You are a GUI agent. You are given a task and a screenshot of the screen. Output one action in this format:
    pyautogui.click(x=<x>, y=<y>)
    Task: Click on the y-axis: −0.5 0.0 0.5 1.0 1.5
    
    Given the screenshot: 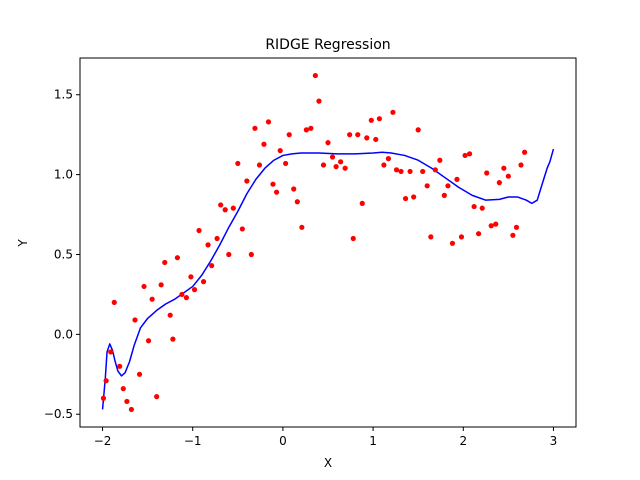 What is the action you would take?
    pyautogui.click(x=62, y=254)
    